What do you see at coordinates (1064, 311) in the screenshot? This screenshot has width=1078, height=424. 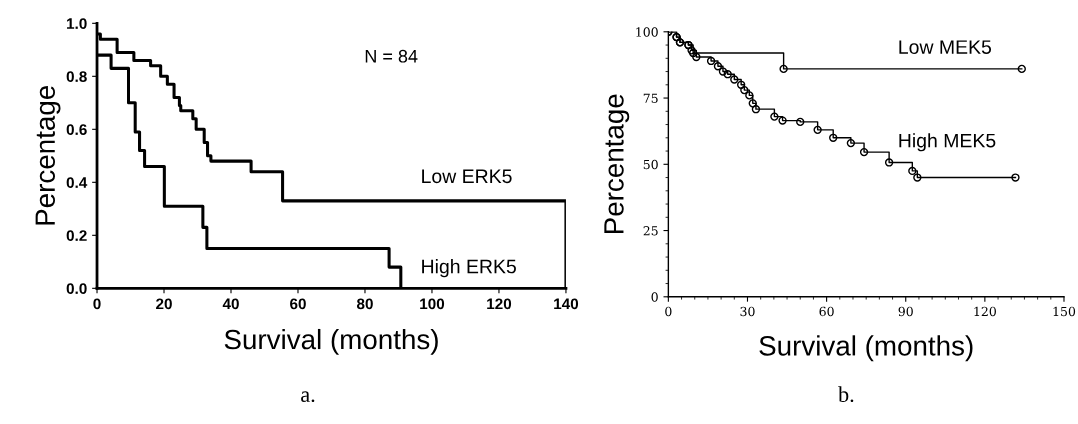 I see `x-tick-label: 150` at bounding box center [1064, 311].